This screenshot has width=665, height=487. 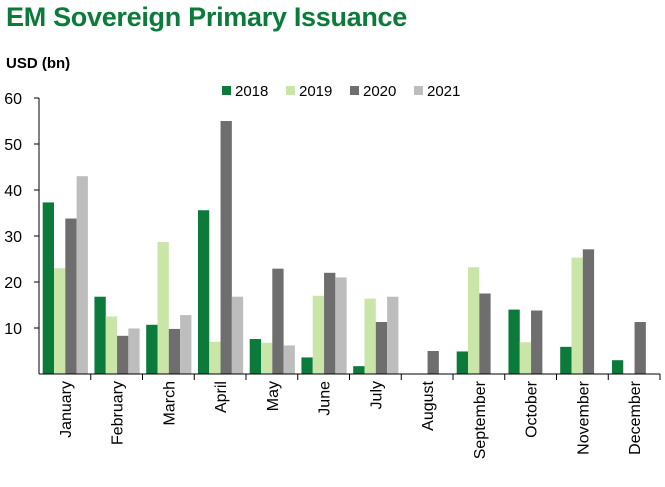 I want to click on y-tick-label: 50, so click(x=13, y=145).